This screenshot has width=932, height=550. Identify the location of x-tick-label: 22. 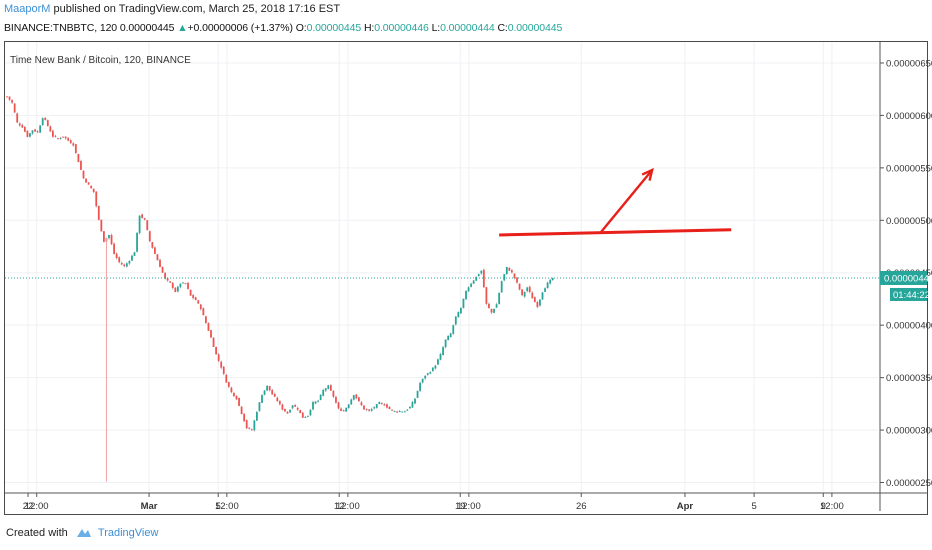
(28, 506).